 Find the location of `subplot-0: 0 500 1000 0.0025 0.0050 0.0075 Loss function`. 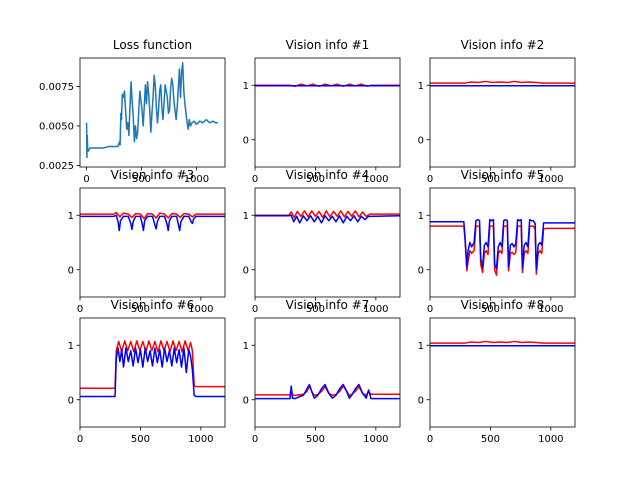

subplot-0: 0 500 1000 0.0025 0.0050 0.0075 Loss function is located at coordinates (132, 111).